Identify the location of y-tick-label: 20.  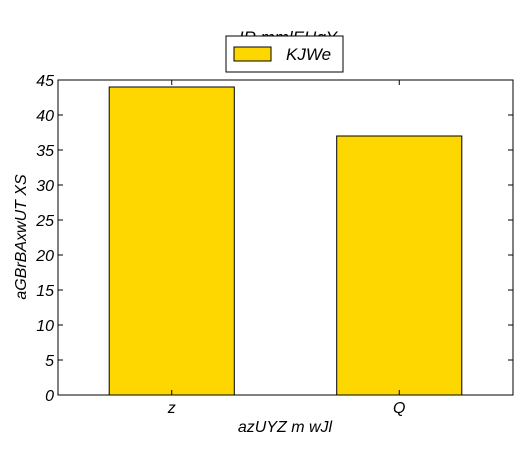
(44, 256).